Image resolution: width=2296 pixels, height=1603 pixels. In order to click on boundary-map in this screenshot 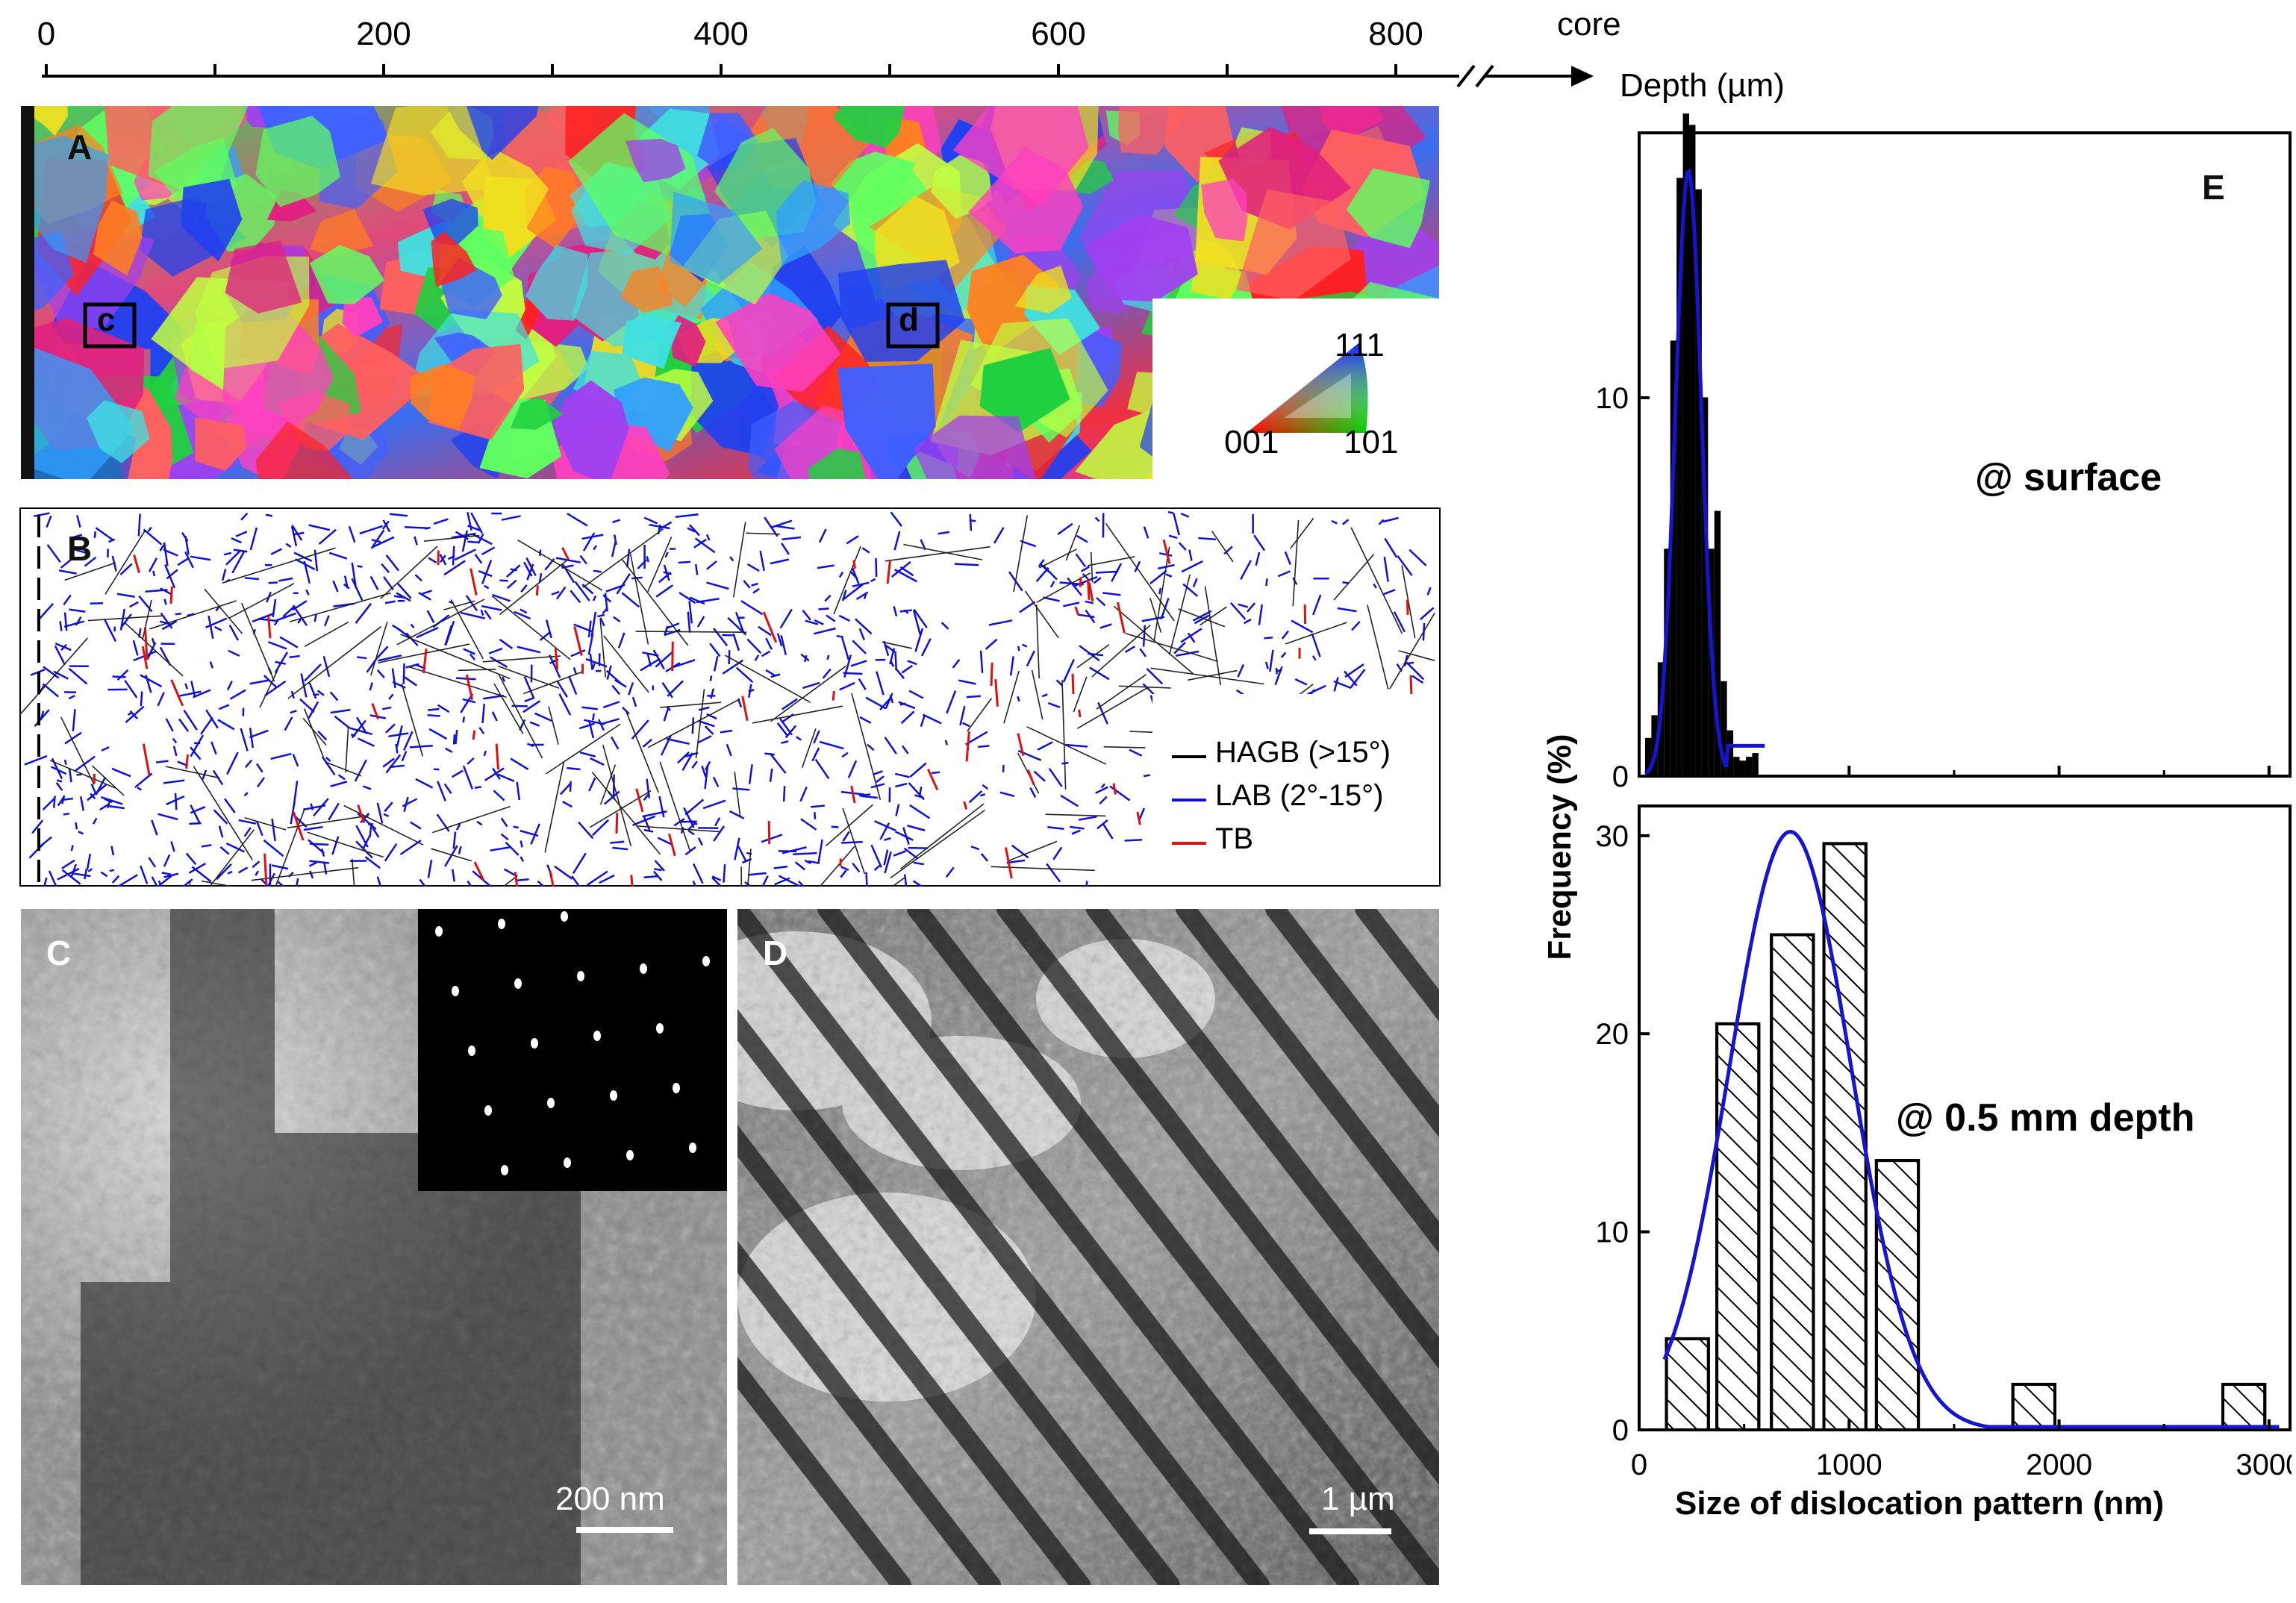, I will do `click(730, 697)`.